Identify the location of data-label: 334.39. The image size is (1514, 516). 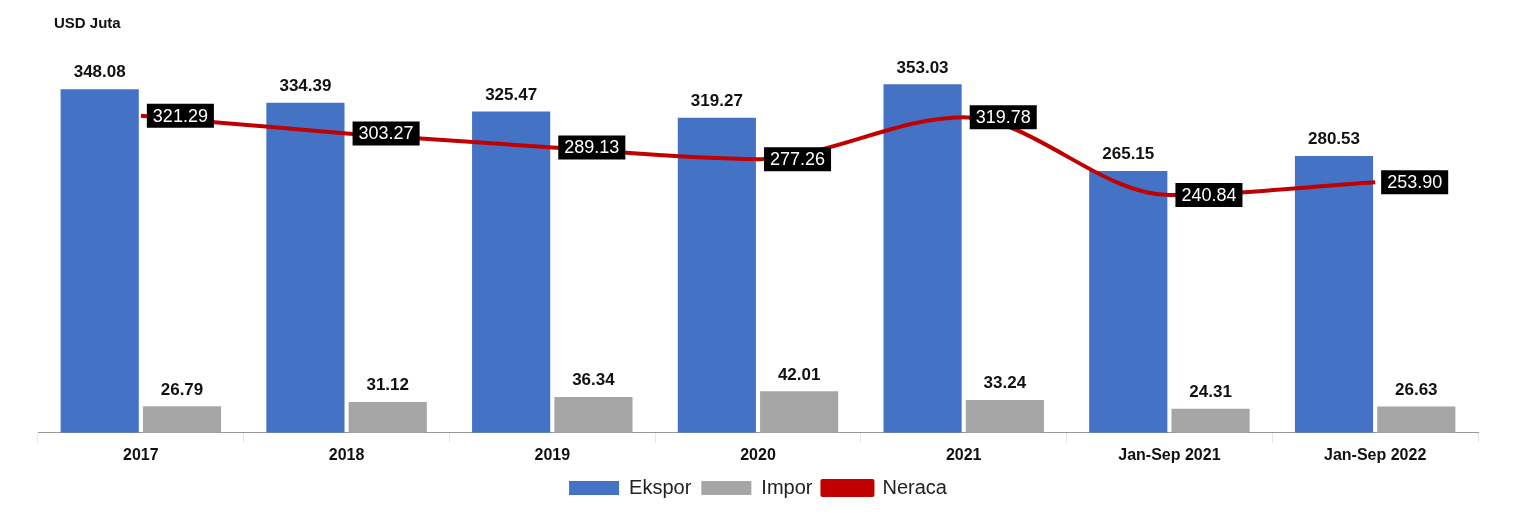
(305, 85).